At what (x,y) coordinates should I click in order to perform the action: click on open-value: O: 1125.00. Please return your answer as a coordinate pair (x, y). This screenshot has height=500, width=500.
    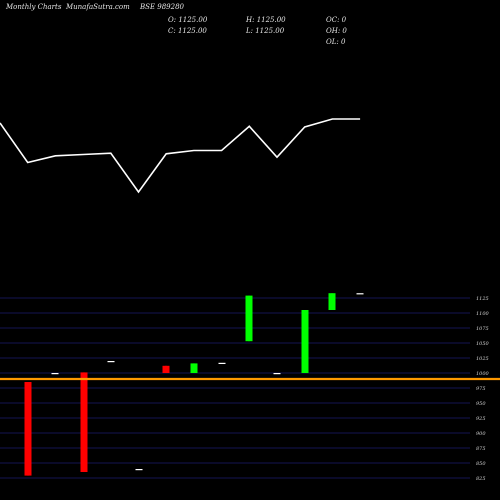
    Looking at the image, I should click on (188, 20).